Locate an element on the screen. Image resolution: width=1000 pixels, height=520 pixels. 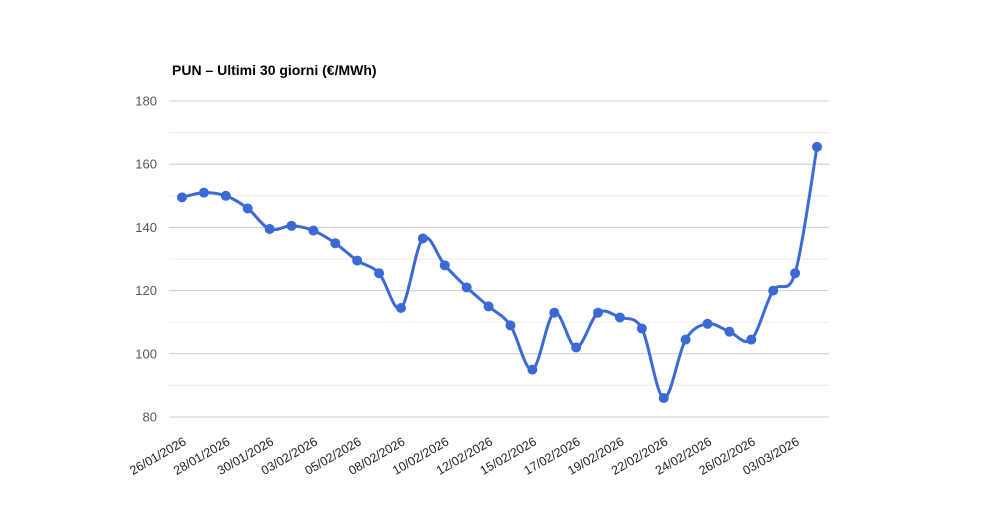
y-axis-tick-label: 120 is located at coordinates (146, 290).